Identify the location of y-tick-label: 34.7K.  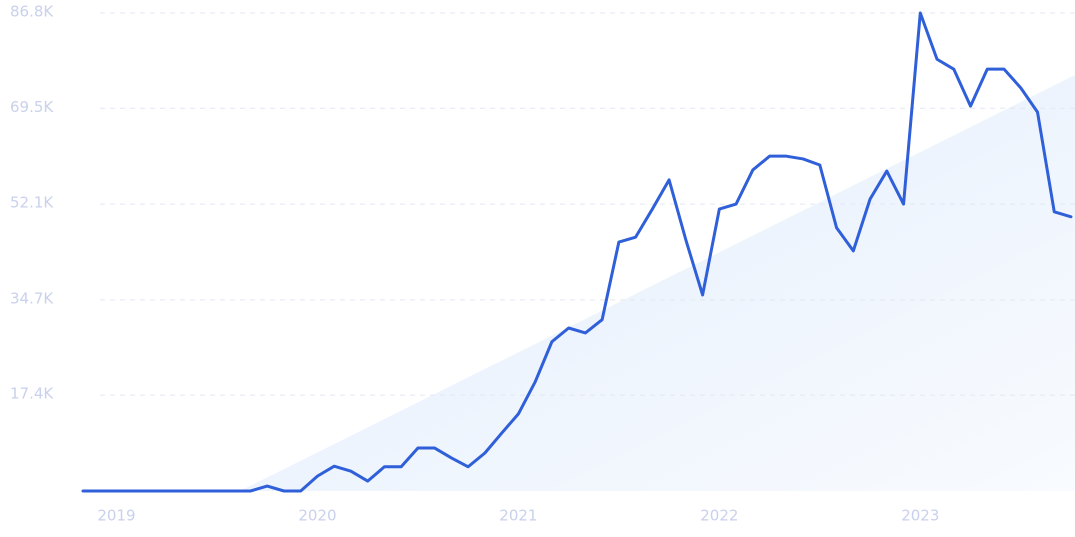
(32, 298).